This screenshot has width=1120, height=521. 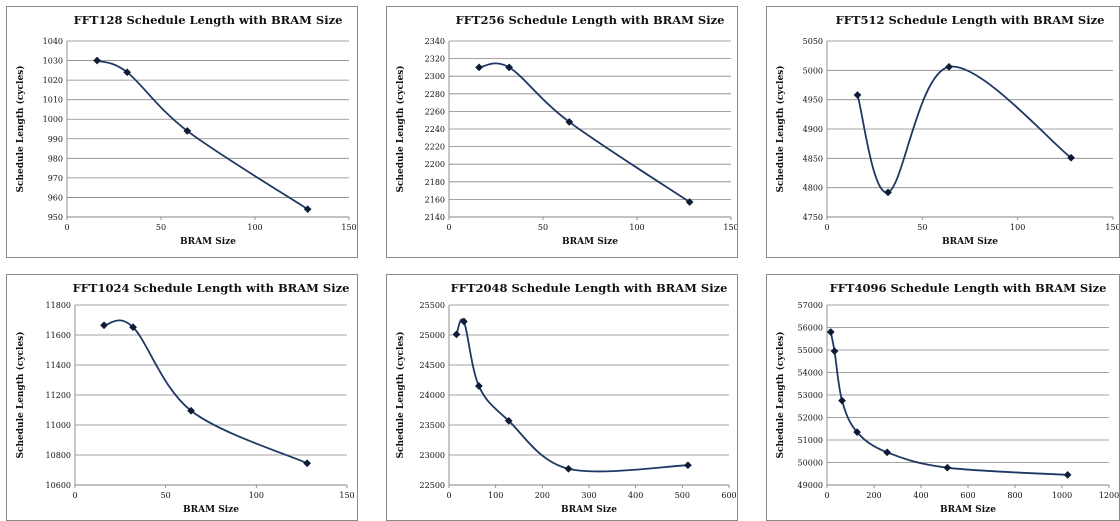 What do you see at coordinates (813, 41) in the screenshot?
I see `y-tick-label: 5050` at bounding box center [813, 41].